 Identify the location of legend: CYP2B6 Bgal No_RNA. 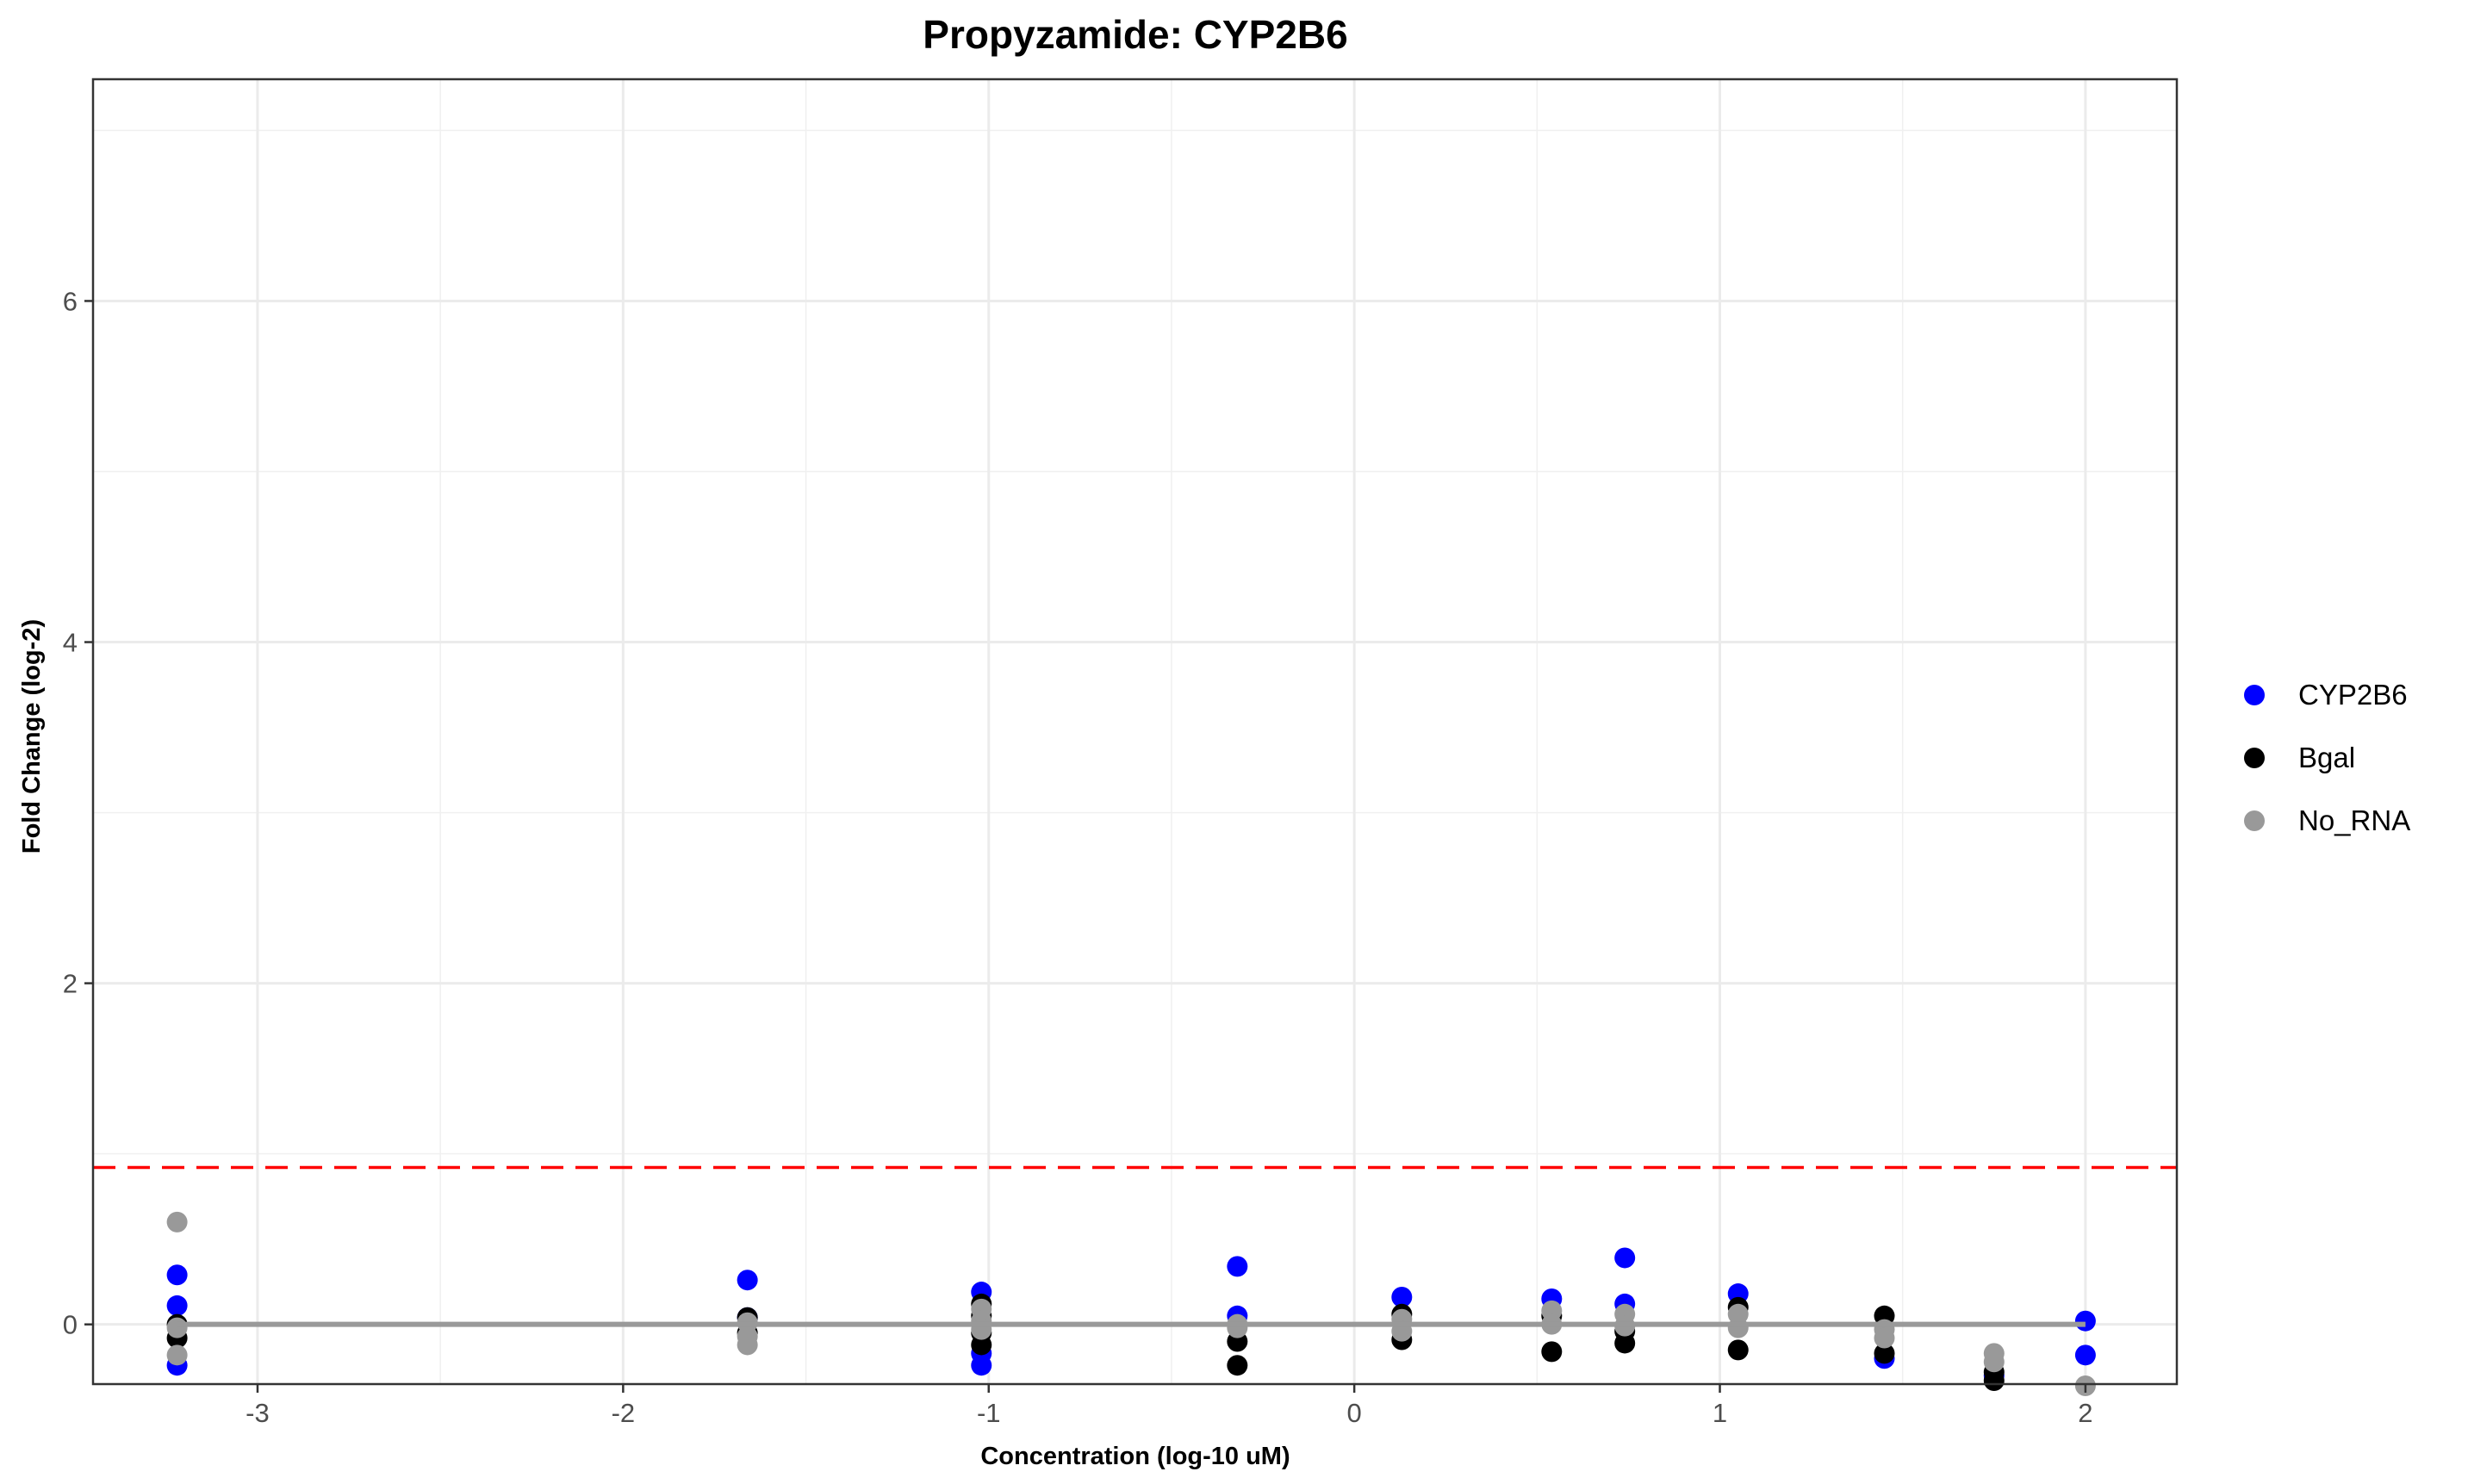
(2327, 757).